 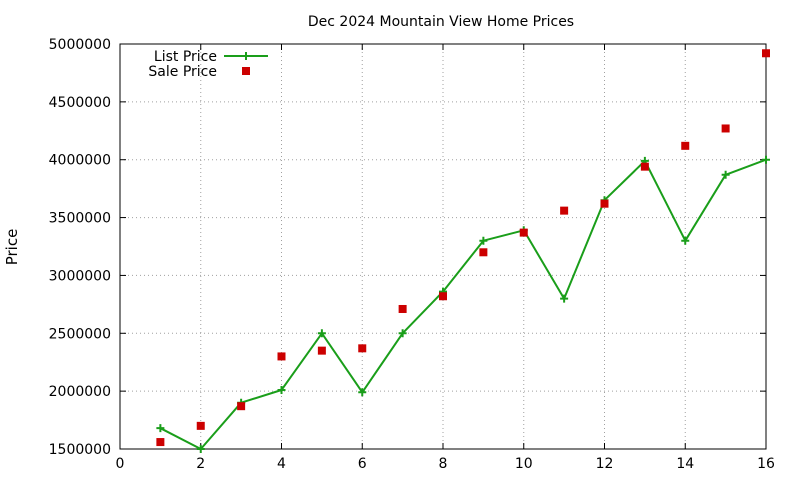 I want to click on x-tick-label: 12, so click(x=605, y=464).